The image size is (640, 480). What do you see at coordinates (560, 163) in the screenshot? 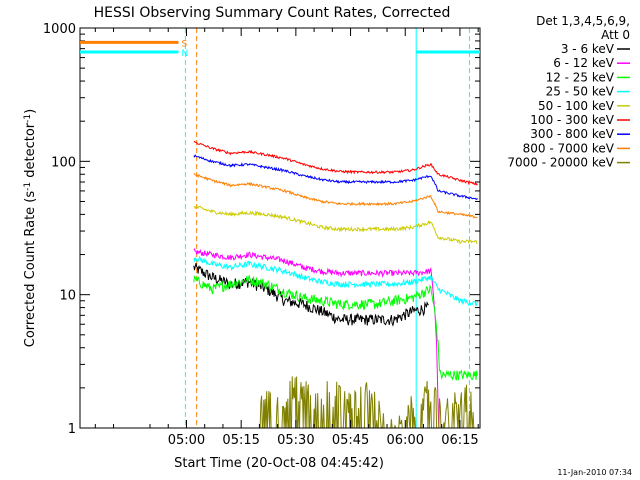
I see `legend-label-8: 7000 - 20000 keV` at bounding box center [560, 163].